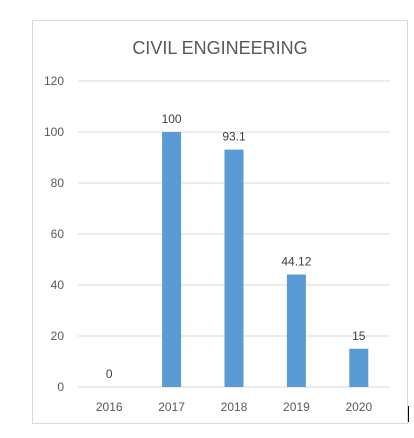 This screenshot has width=414, height=438. Describe the element at coordinates (408, 414) in the screenshot. I see `edge-divider` at that location.